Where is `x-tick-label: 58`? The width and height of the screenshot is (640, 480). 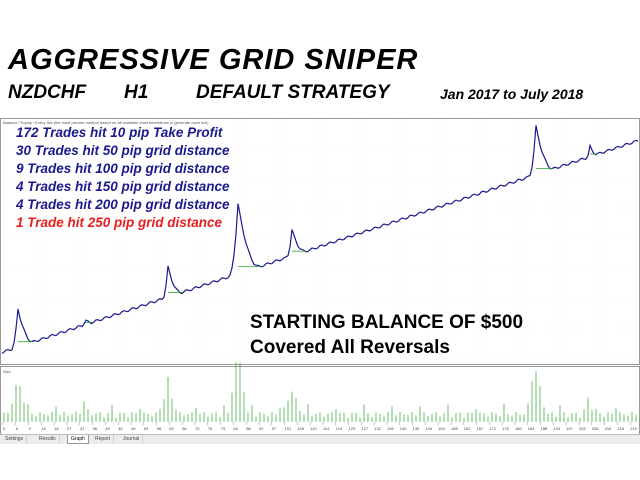 x-tick-label: 58 is located at coordinates (159, 428).